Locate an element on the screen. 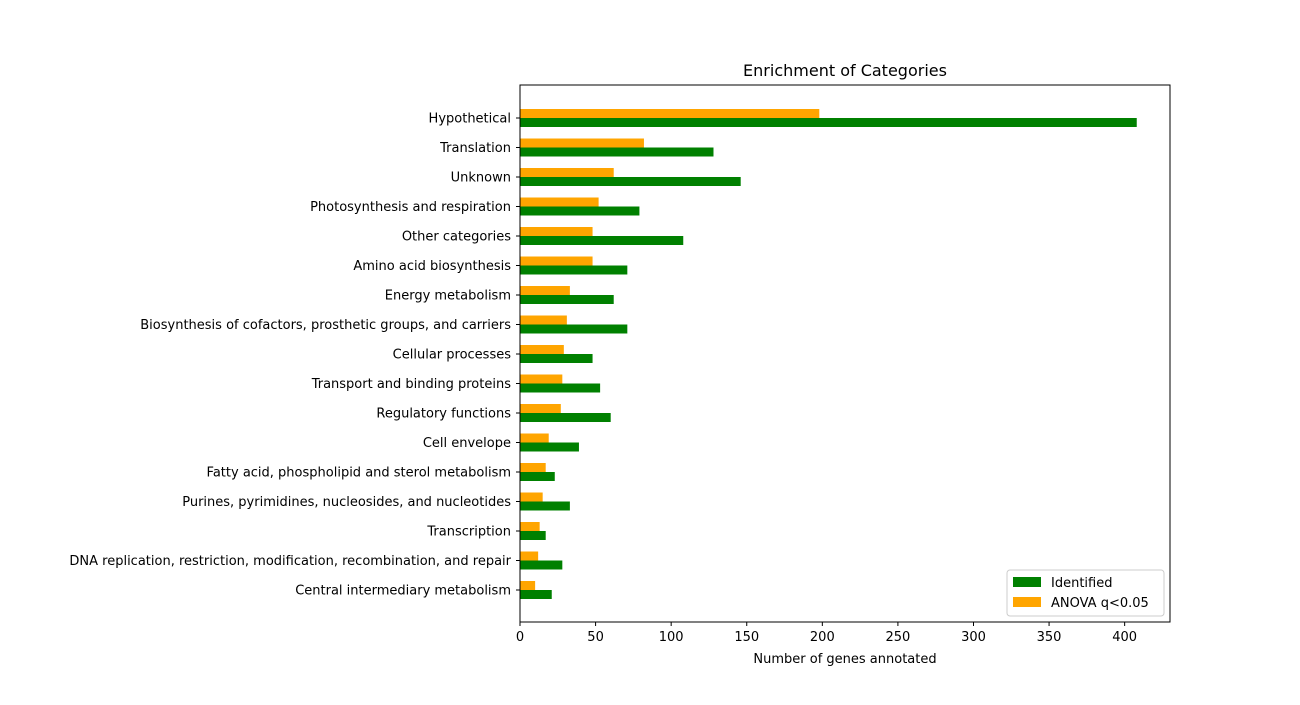 The height and width of the screenshot is (705, 1300). y-tick-label: Unknown is located at coordinates (481, 178).